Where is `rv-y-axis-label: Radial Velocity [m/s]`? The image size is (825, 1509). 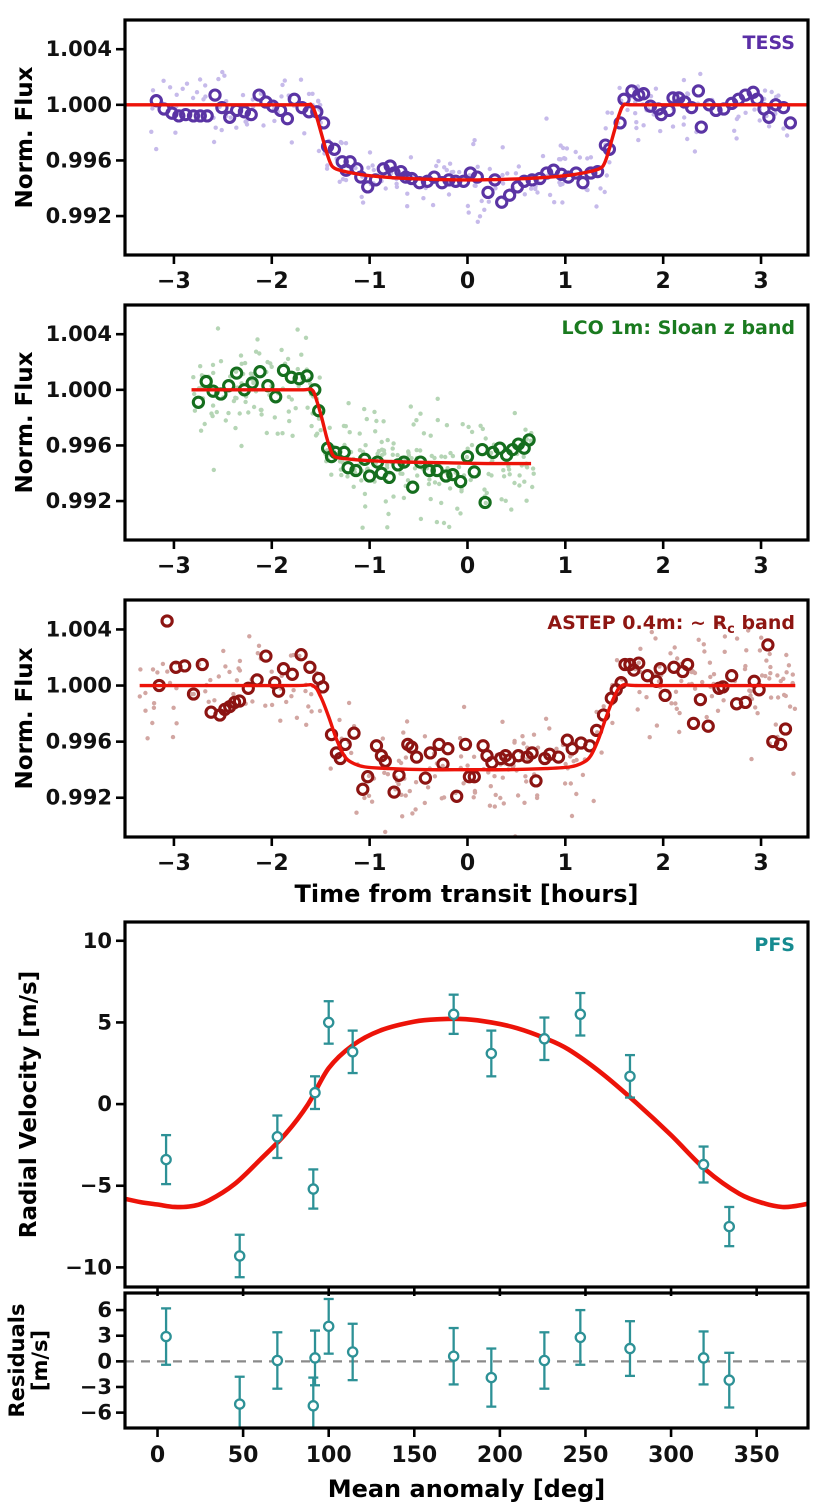 rv-y-axis-label: Radial Velocity [m/s] is located at coordinates (29, 1104).